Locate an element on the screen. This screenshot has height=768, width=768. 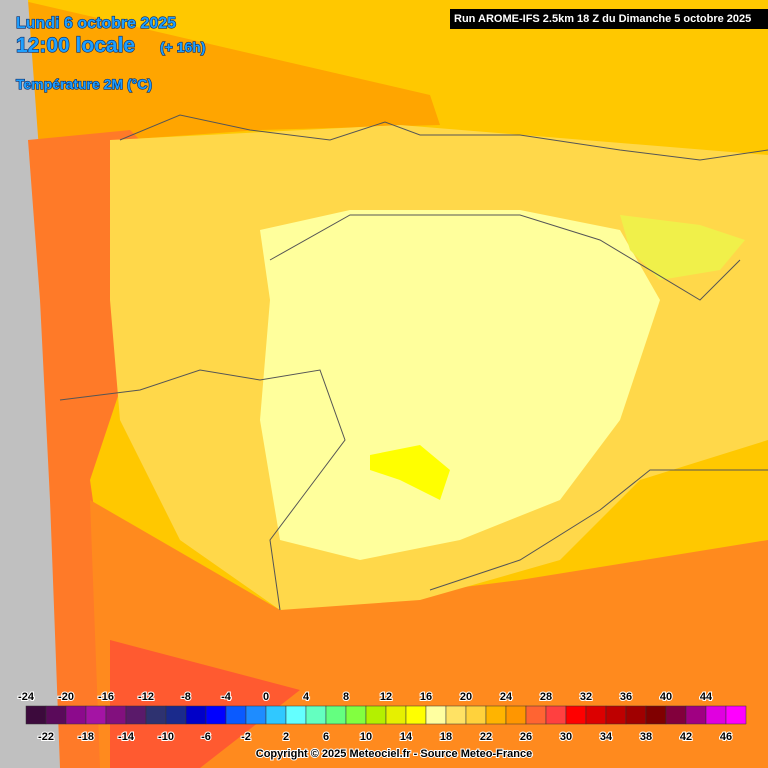
coastline is located at coordinates (443, 137).